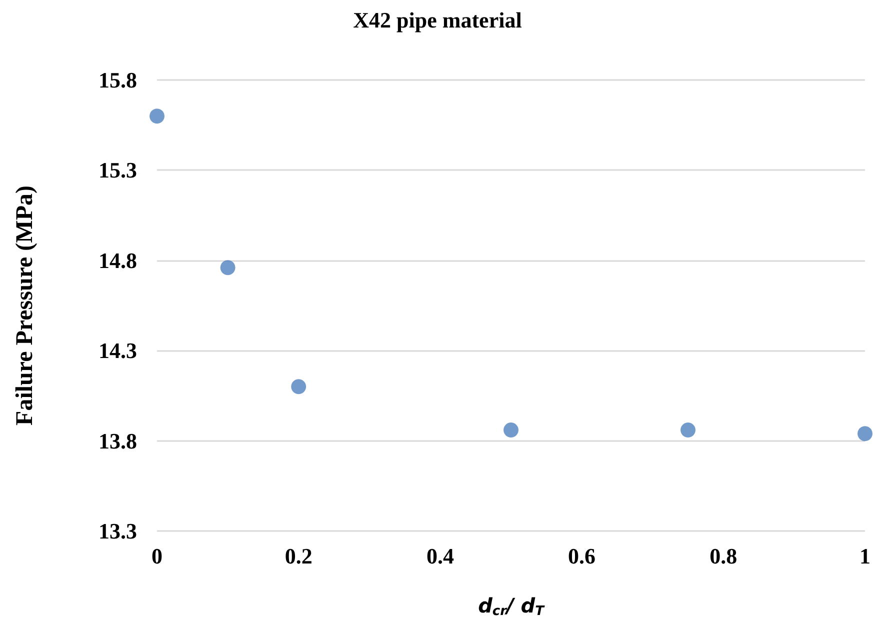 The image size is (875, 638). What do you see at coordinates (117, 351) in the screenshot?
I see `y-tick-label: 14.3` at bounding box center [117, 351].